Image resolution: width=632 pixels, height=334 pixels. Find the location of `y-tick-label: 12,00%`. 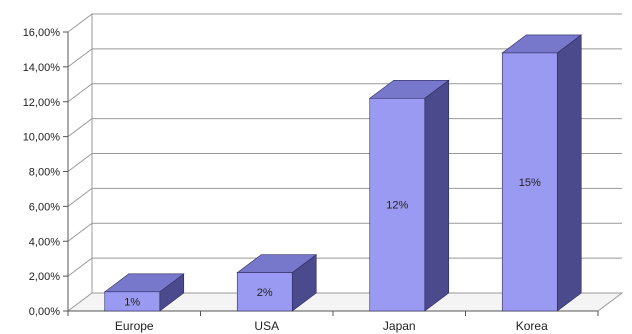

y-tick-label: 12,00% is located at coordinates (42, 103).